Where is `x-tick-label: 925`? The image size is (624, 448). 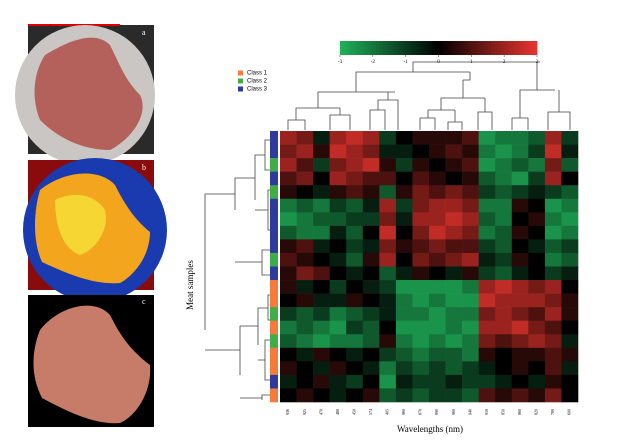 x-tick-label: 925 is located at coordinates (304, 412).